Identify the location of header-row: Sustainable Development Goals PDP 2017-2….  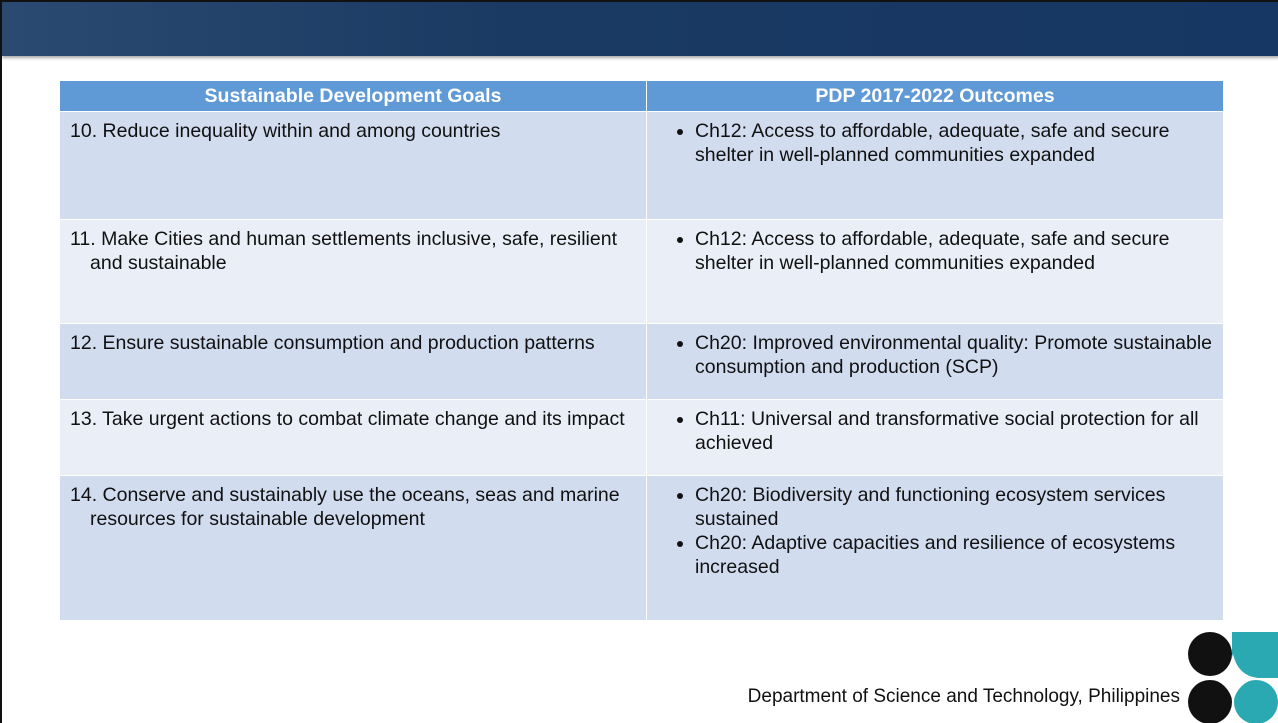
(642, 96).